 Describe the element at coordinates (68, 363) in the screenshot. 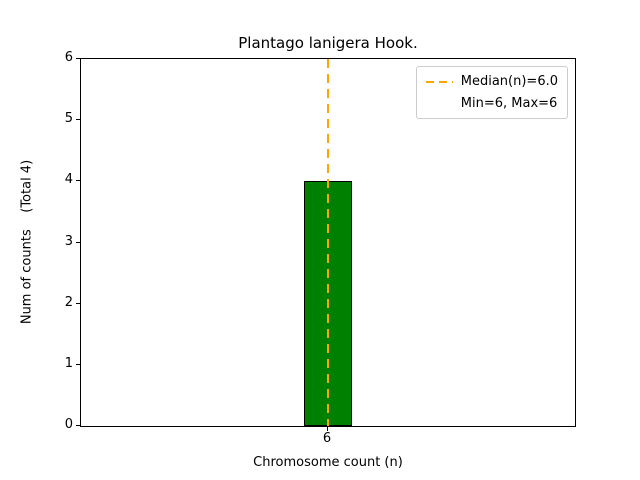

I see `y-tick-label: 1` at that location.